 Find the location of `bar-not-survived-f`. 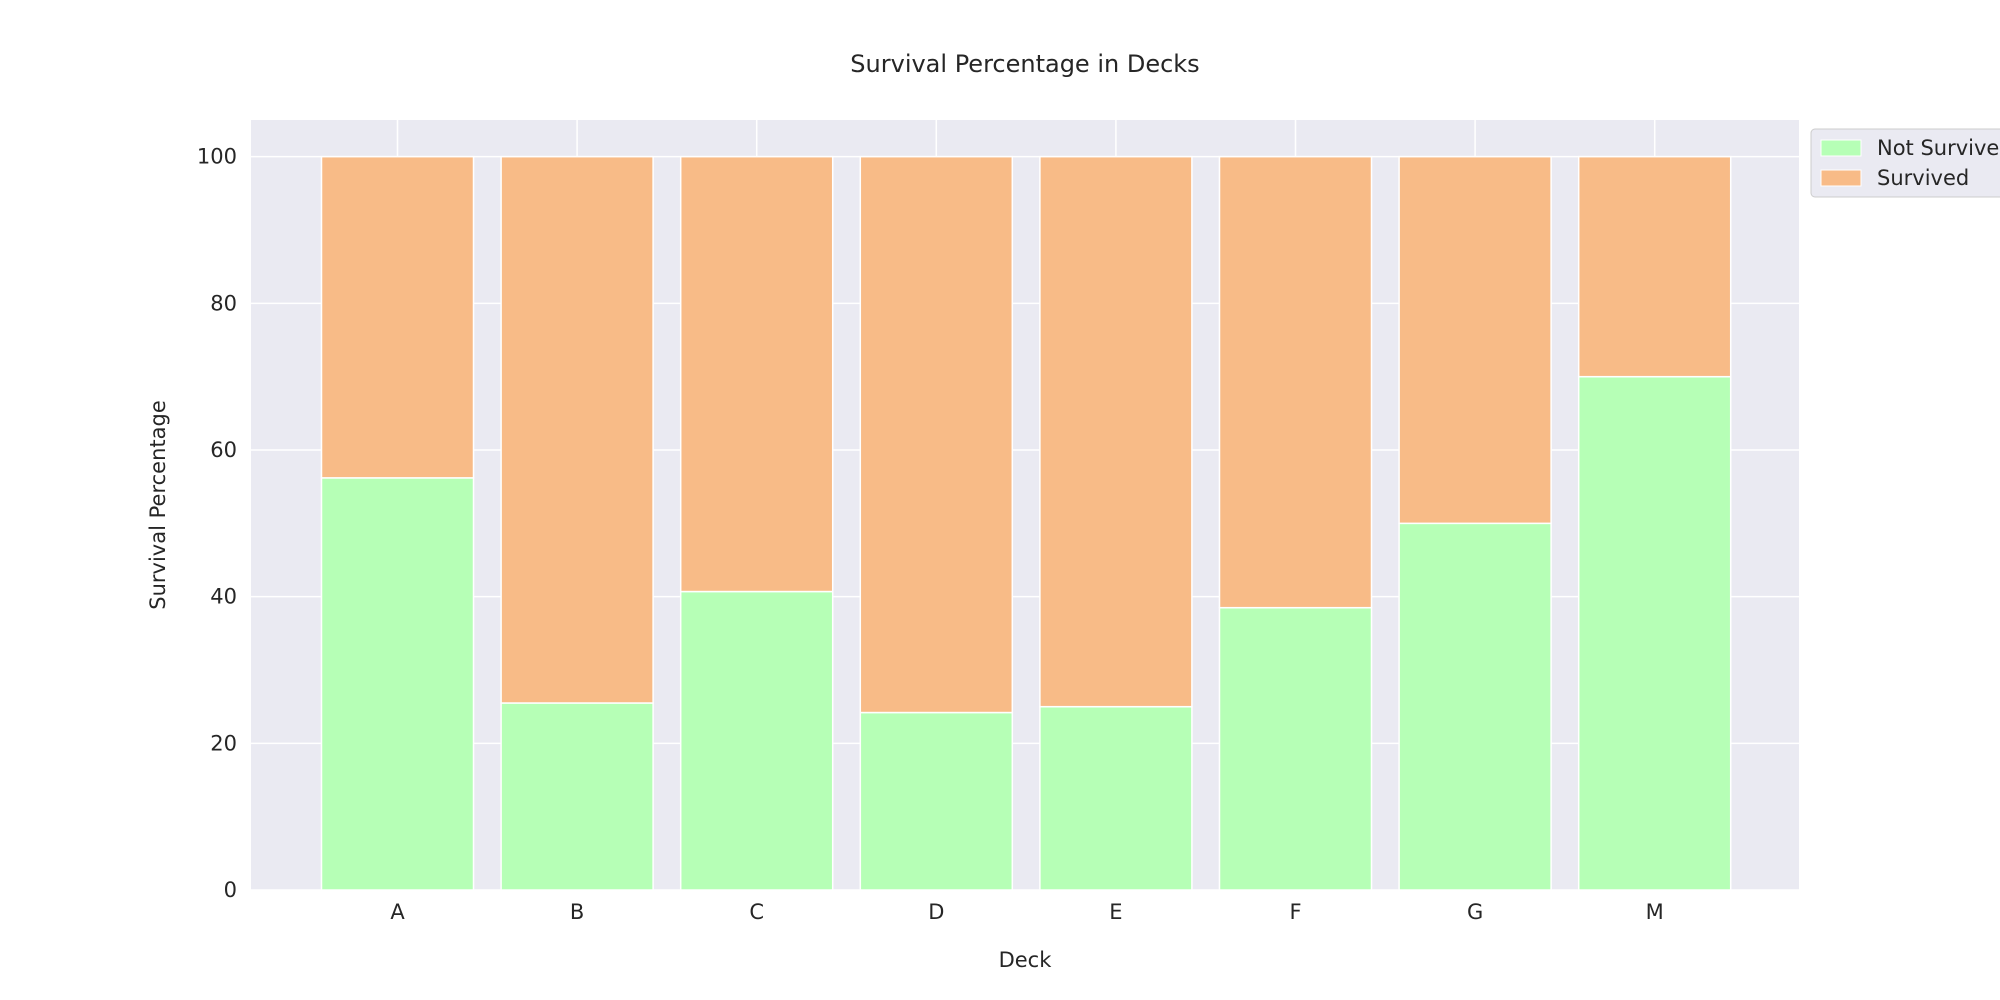

bar-not-survived-f is located at coordinates (1295, 748).